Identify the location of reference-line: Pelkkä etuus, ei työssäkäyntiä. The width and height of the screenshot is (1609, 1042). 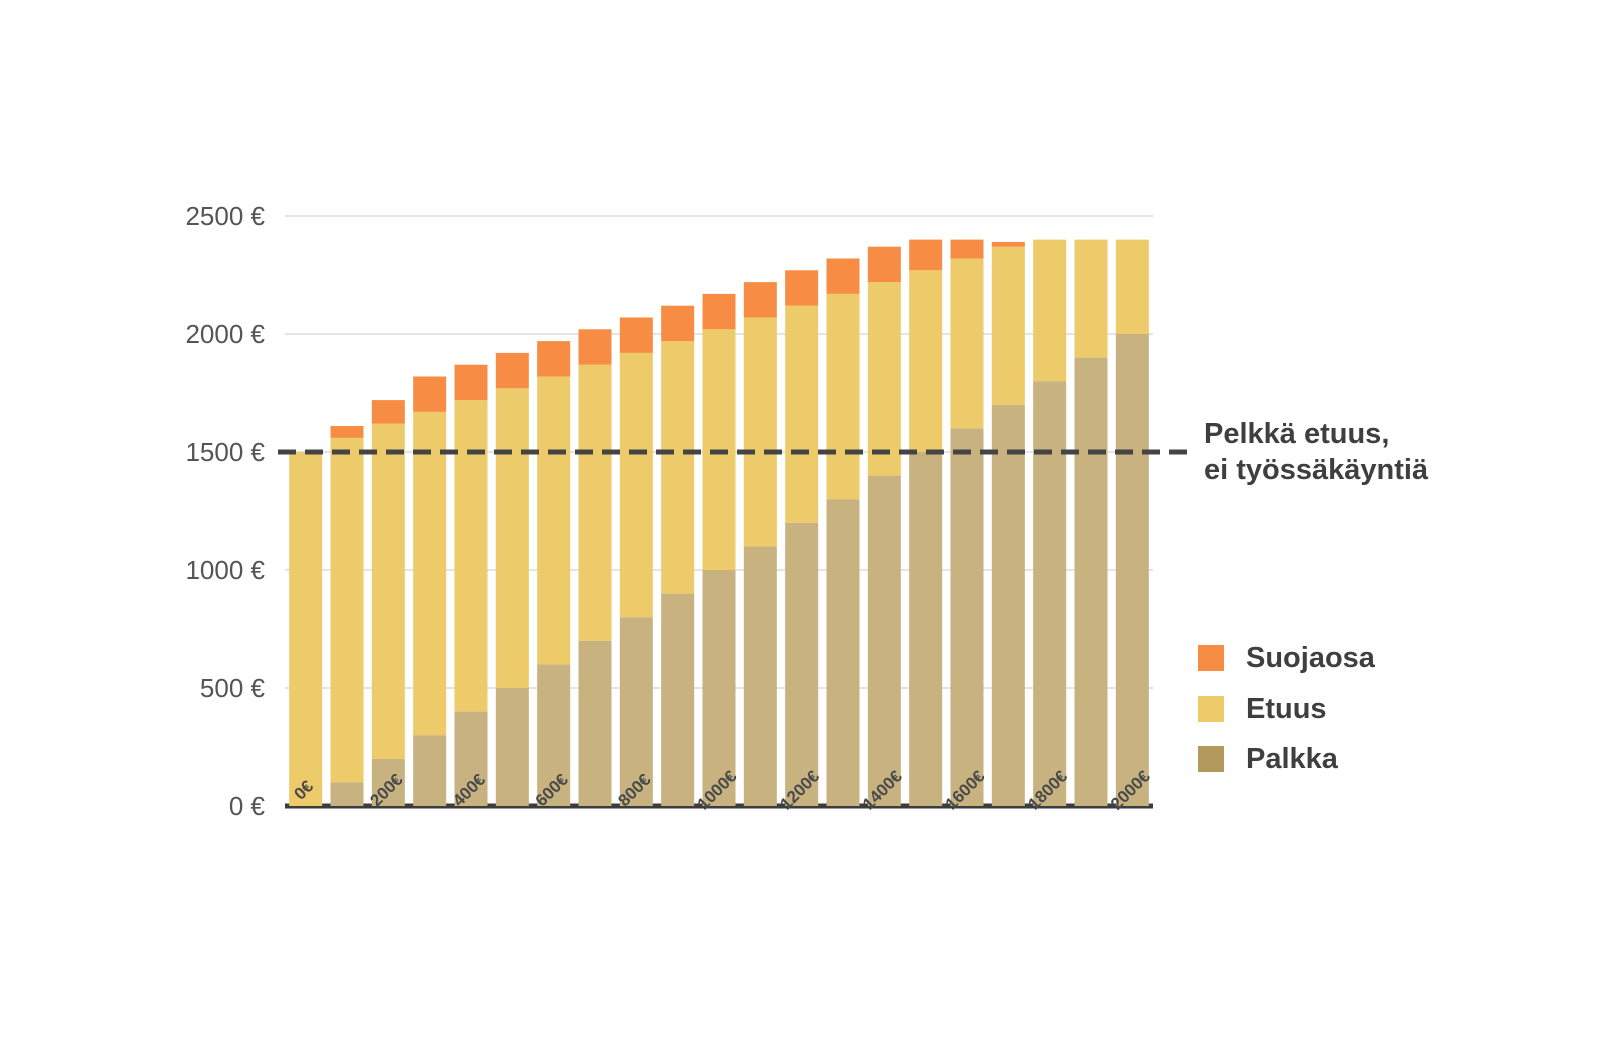
(853, 452).